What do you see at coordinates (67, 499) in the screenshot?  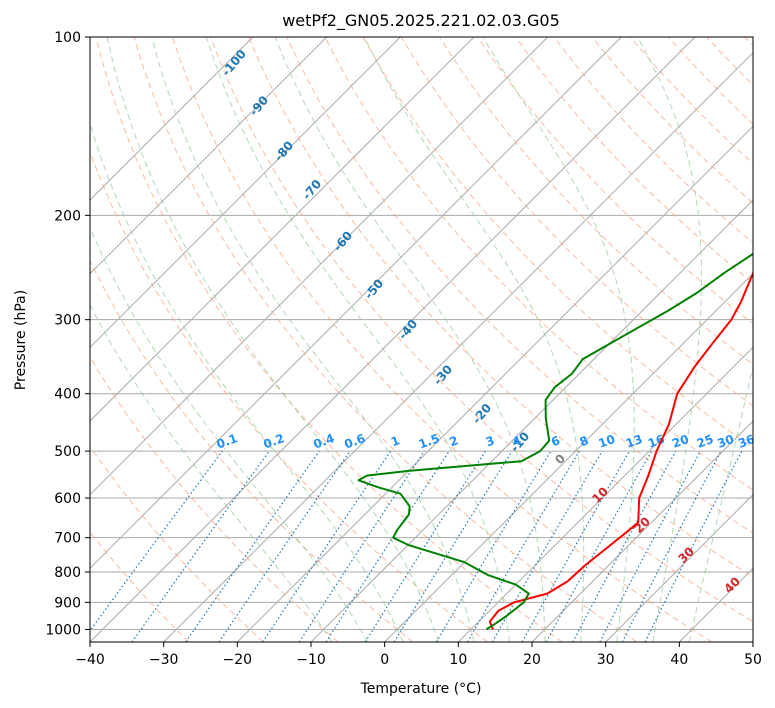 I see `y-tick-label: 600` at bounding box center [67, 499].